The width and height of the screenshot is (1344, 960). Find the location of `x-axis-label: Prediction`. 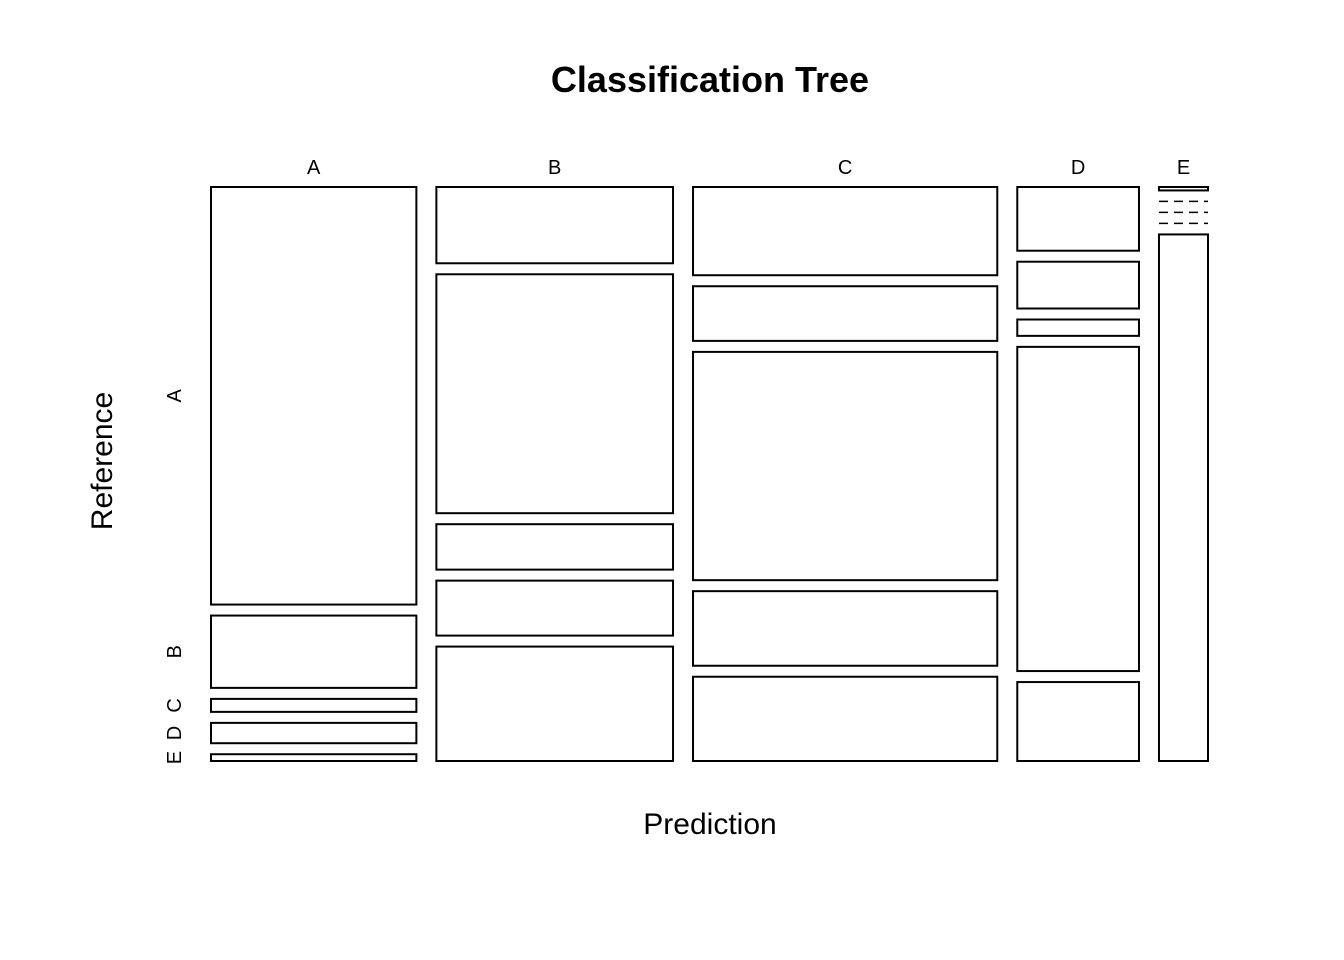

x-axis-label: Prediction is located at coordinates (709, 824).